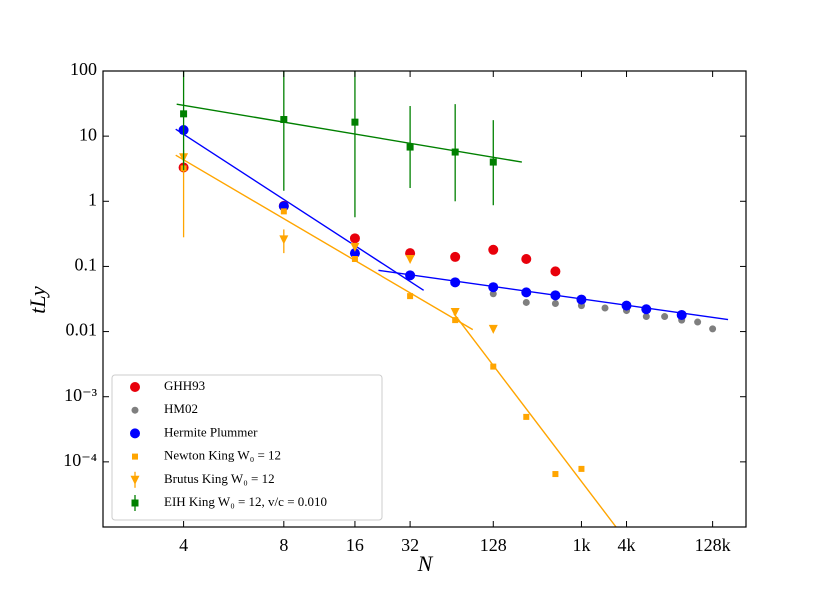  What do you see at coordinates (219, 478) in the screenshot?
I see `legend-label: Brutus King W₀ = 12` at bounding box center [219, 478].